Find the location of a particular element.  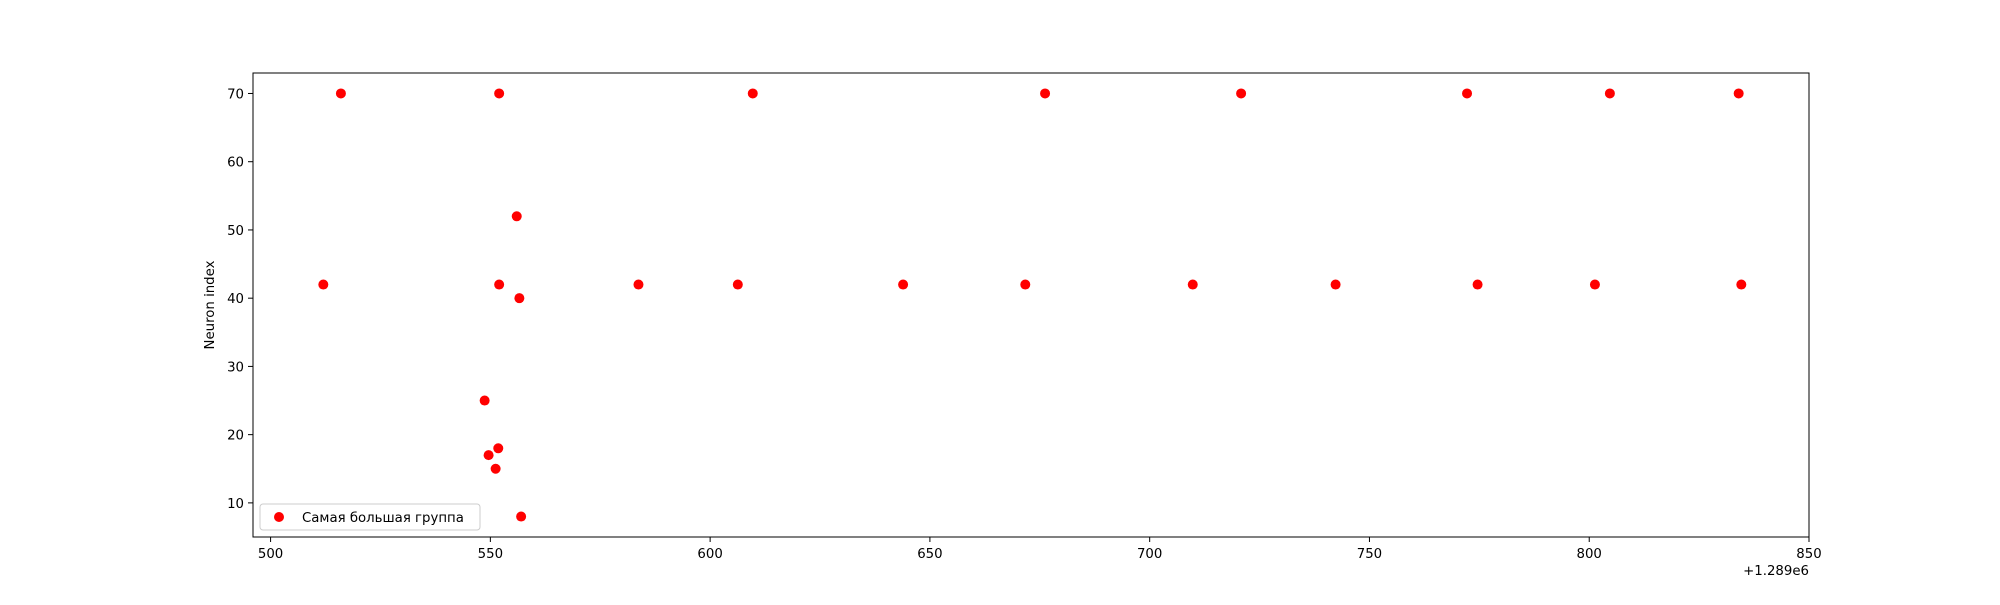

legend-label: Самая большая группа is located at coordinates (383, 518).